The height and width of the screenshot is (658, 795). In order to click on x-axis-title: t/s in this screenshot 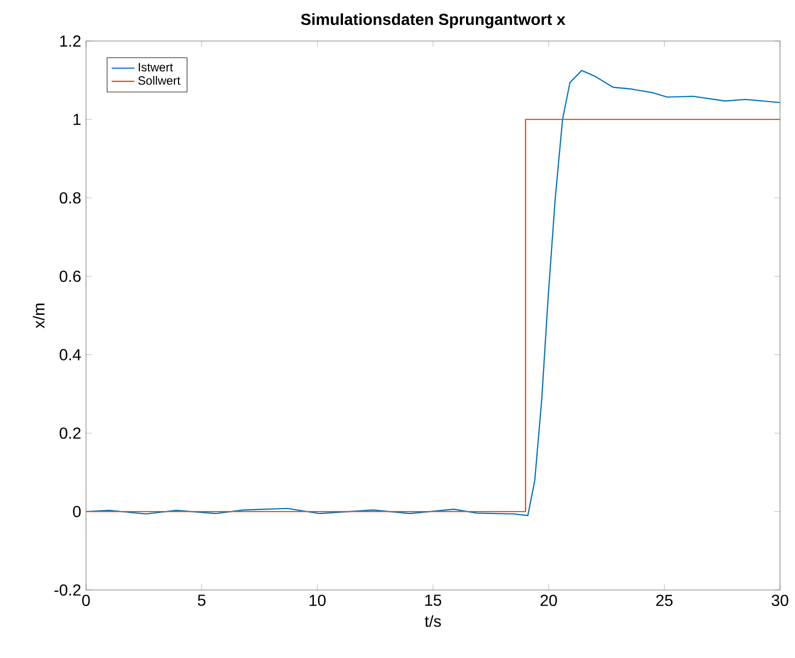, I will do `click(432, 621)`.